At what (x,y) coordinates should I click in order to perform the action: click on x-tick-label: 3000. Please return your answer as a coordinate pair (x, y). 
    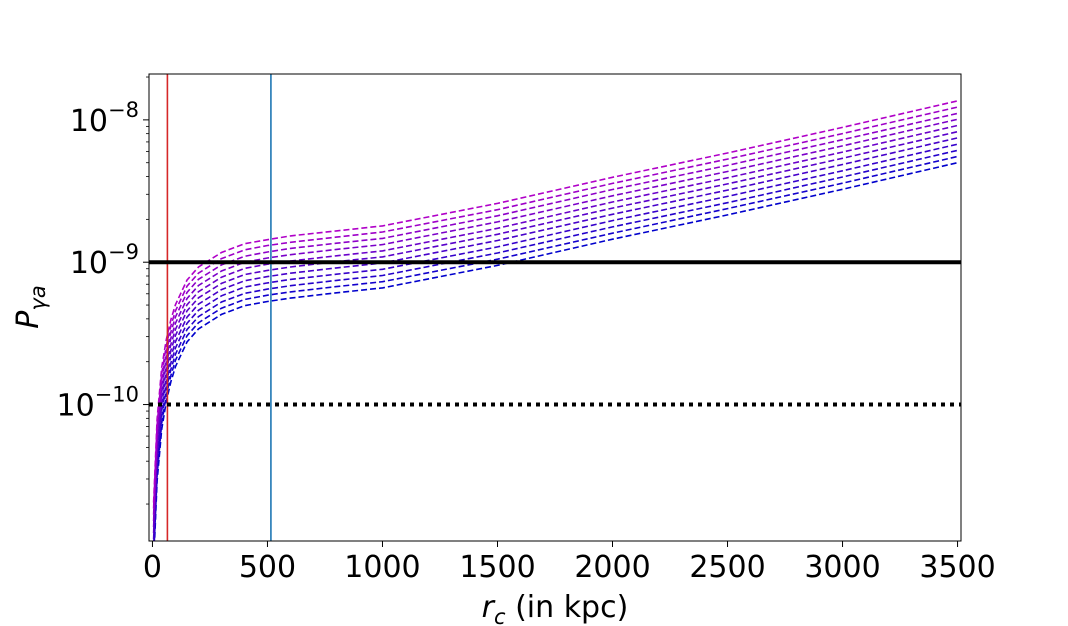
    Looking at the image, I should click on (842, 567).